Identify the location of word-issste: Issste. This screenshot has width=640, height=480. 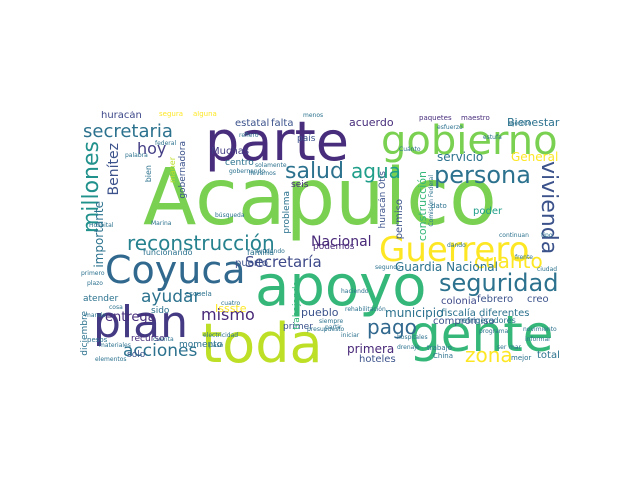
(231, 308).